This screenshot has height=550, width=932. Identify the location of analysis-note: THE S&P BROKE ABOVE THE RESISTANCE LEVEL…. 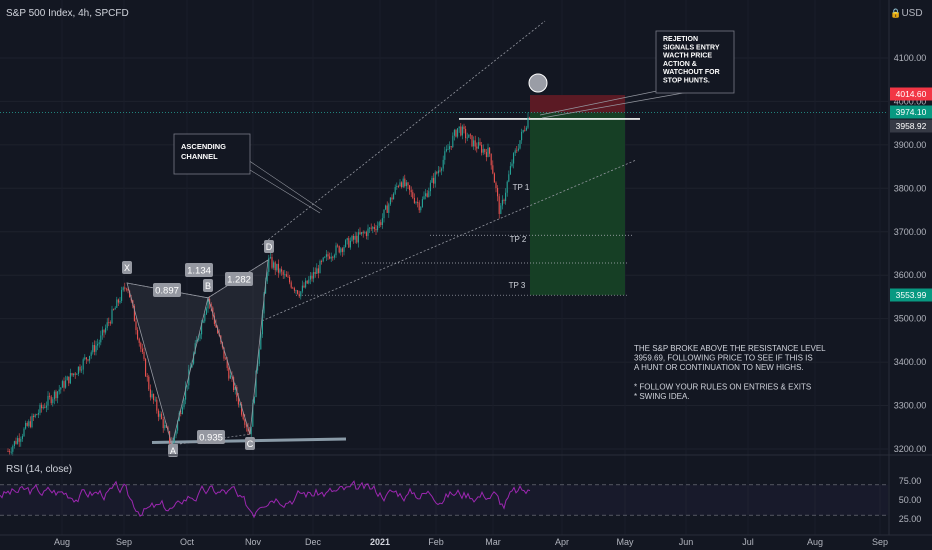
(730, 372).